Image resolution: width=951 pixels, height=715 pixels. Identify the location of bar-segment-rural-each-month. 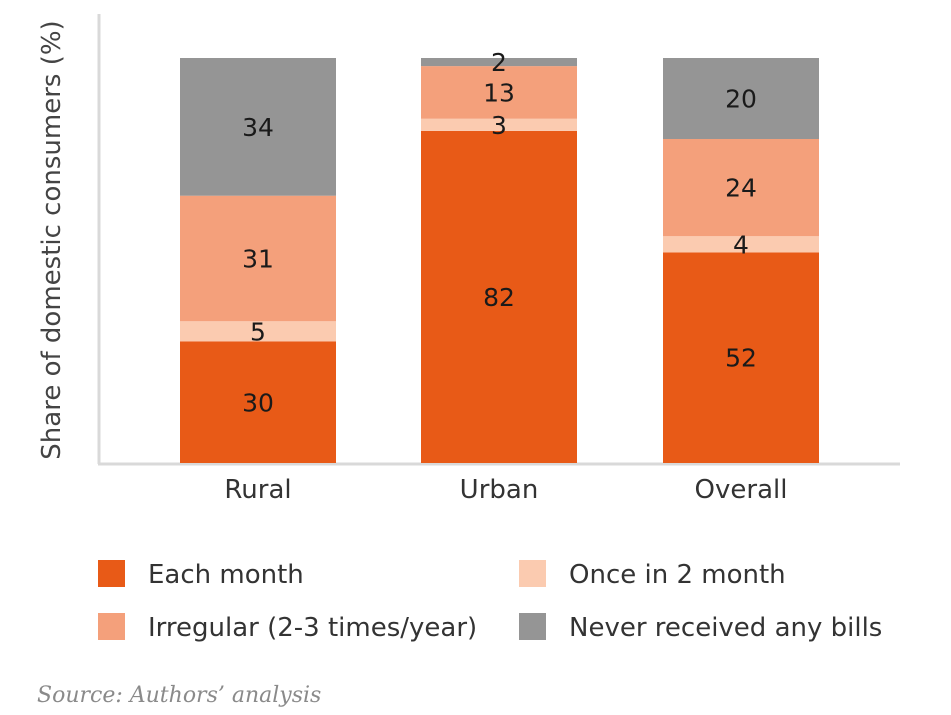
(258, 402).